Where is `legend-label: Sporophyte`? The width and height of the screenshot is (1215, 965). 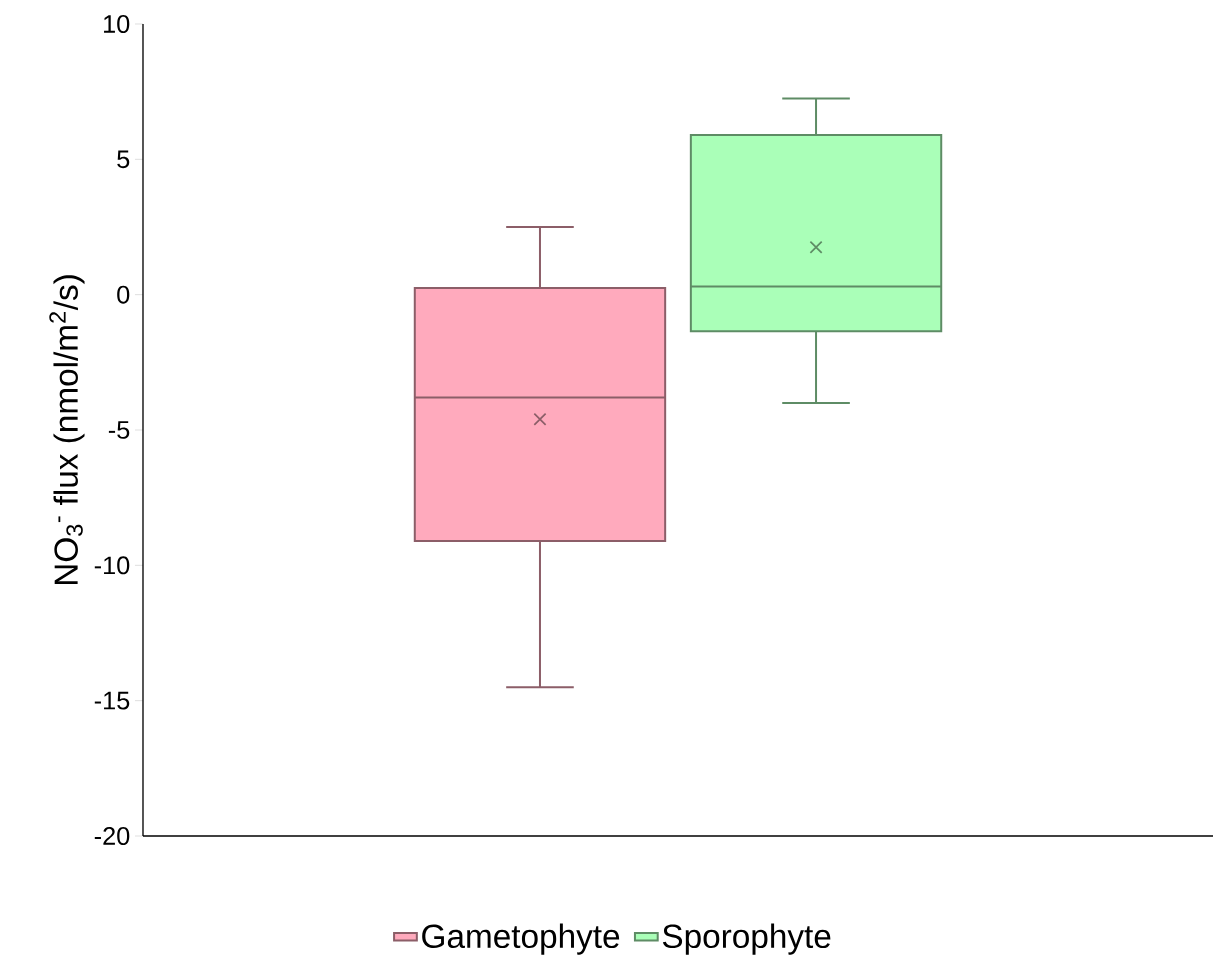 legend-label: Sporophyte is located at coordinates (746, 939).